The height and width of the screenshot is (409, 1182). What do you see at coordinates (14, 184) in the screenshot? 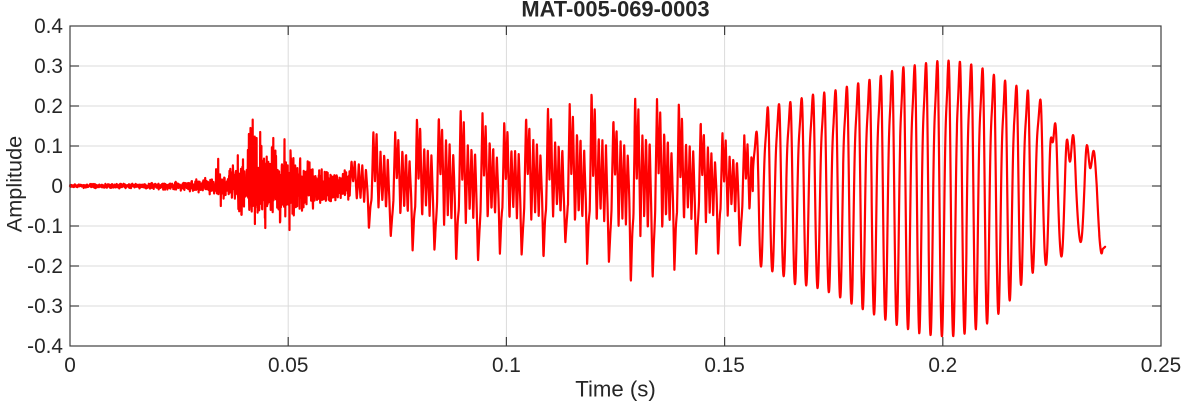
I see `svg-text: Amplitude` at bounding box center [14, 184].